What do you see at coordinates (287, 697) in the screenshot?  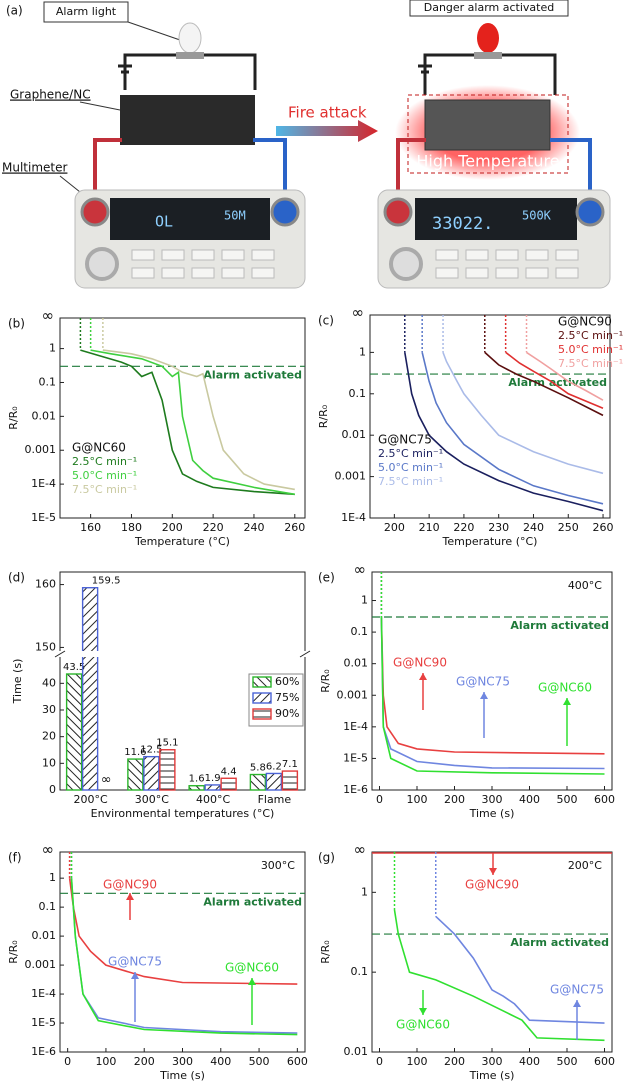 I see `legend-entry: 75%` at bounding box center [287, 697].